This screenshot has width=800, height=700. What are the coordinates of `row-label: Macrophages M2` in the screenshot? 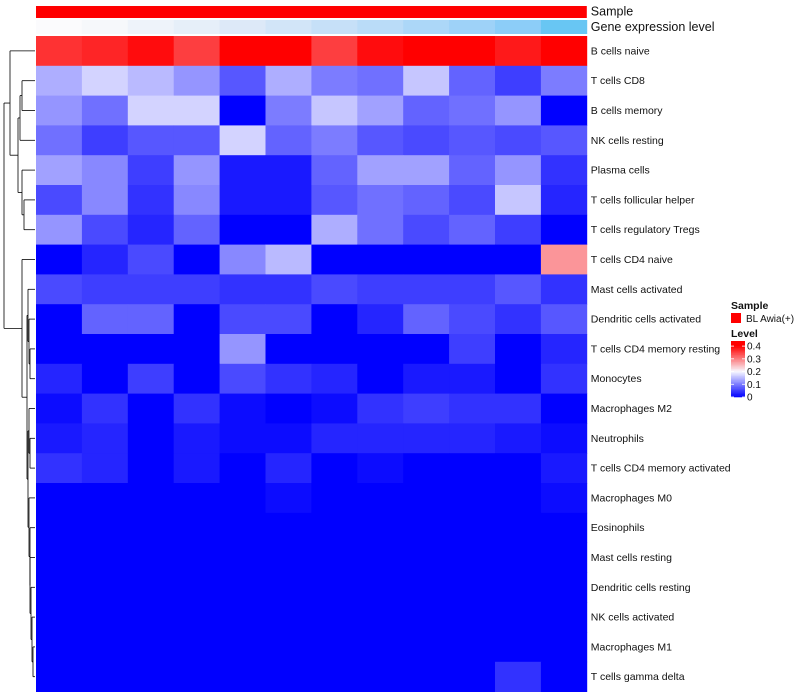 It's located at (631, 409).